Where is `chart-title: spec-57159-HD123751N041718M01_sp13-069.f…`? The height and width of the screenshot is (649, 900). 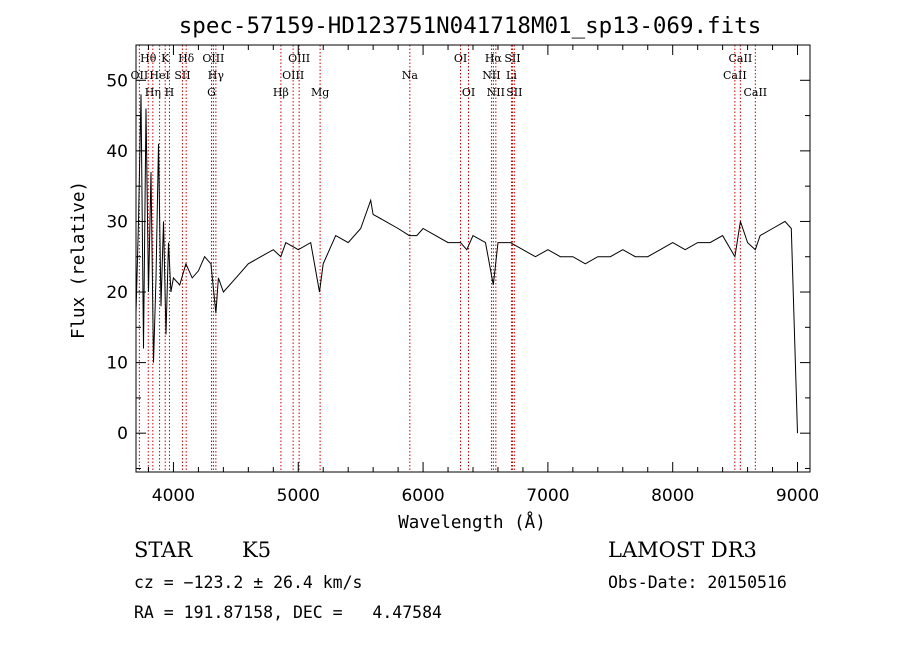 chart-title: spec-57159-HD123751N041718M01_sp13-069.f… is located at coordinates (470, 26).